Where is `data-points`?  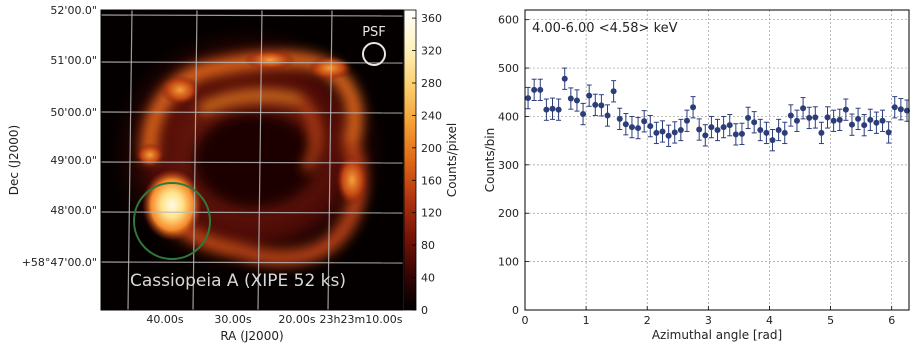 data-points is located at coordinates (717, 109).